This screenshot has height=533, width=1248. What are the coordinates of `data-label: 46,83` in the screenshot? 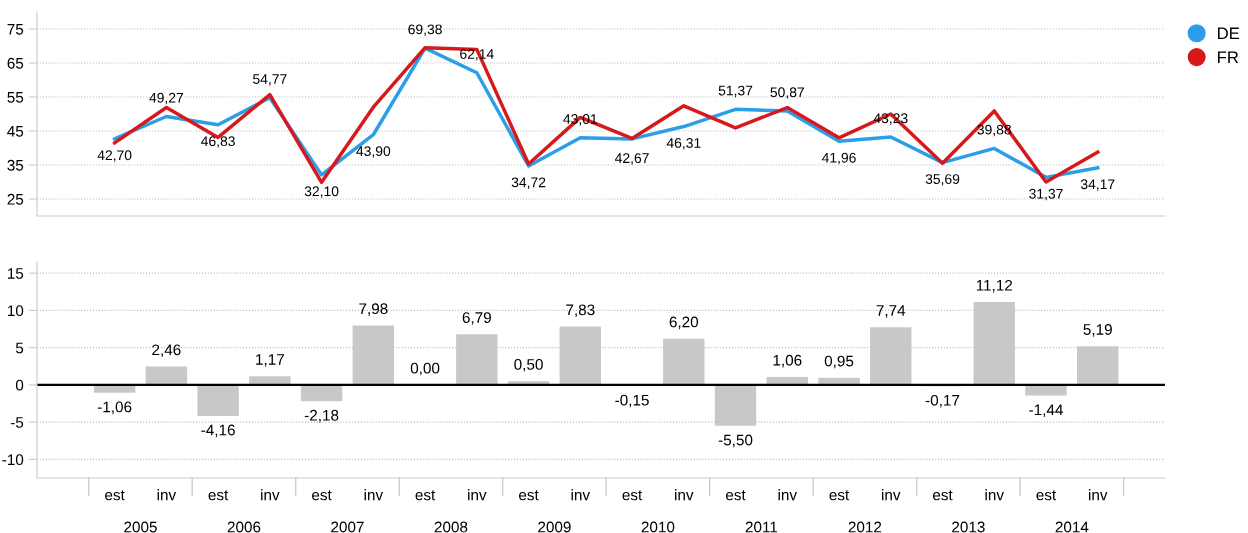 It's located at (218, 142).